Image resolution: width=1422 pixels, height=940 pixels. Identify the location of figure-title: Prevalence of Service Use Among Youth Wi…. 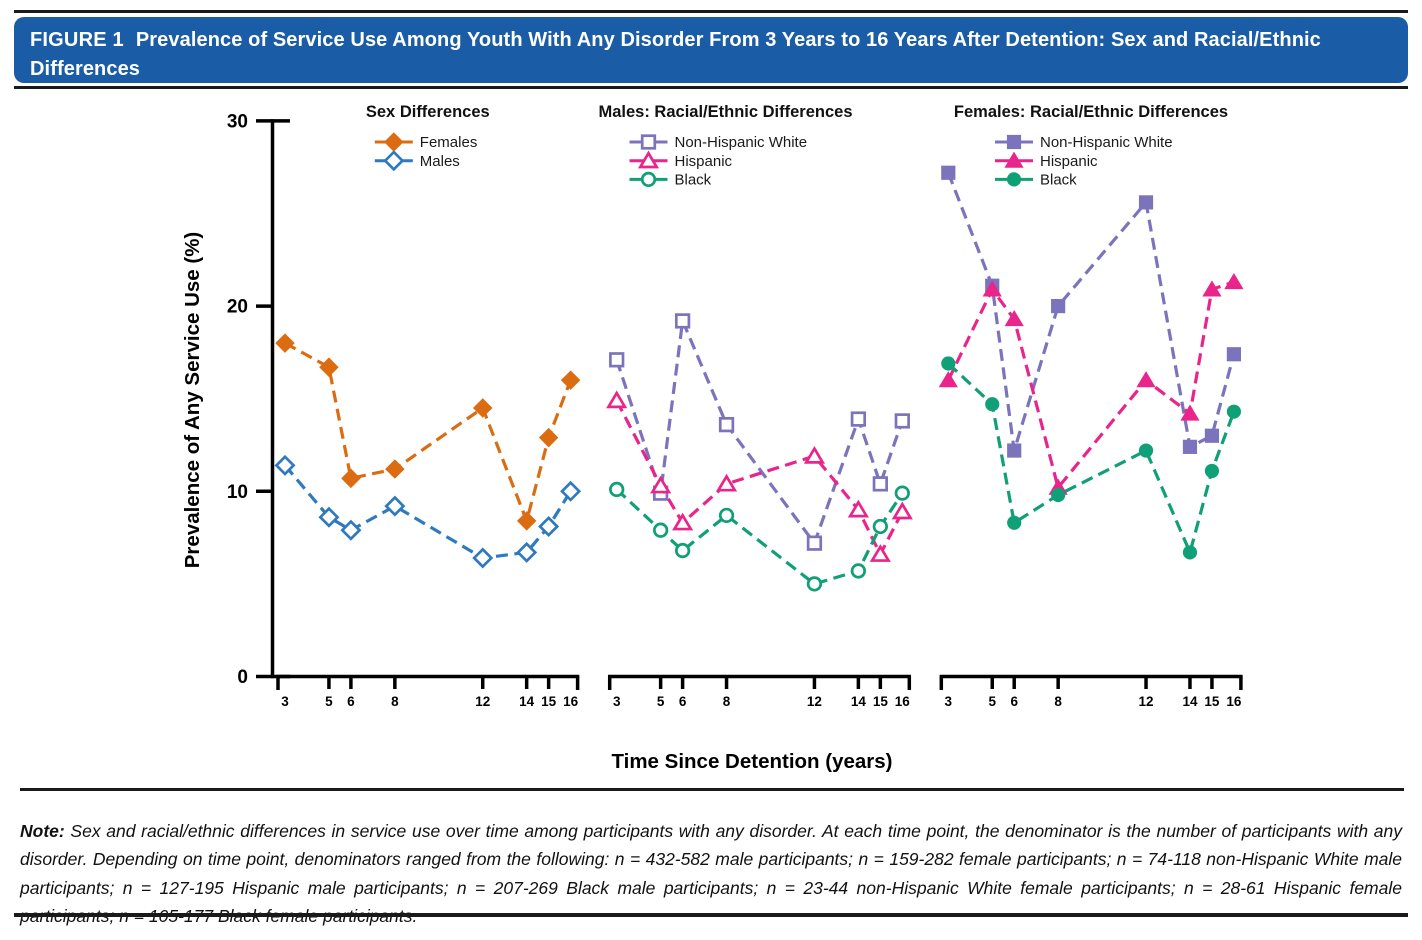
(675, 54).